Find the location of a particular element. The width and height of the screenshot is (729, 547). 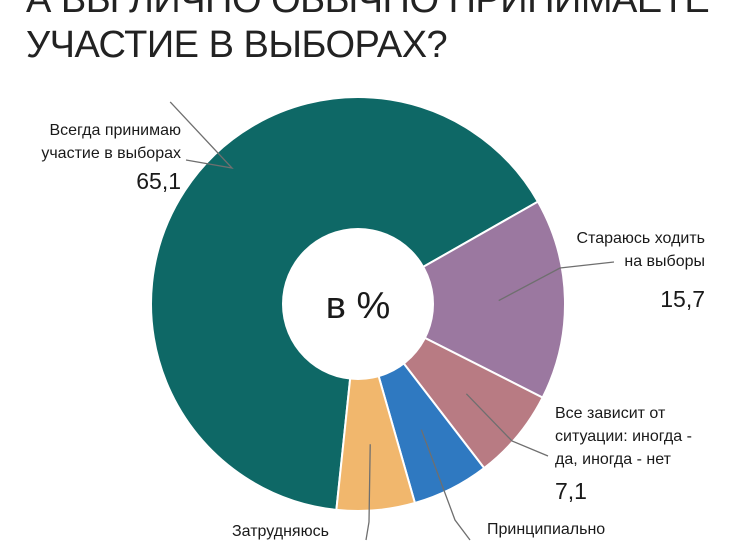

slice-label-hard: Затрудняюсь is located at coordinates (280, 531).